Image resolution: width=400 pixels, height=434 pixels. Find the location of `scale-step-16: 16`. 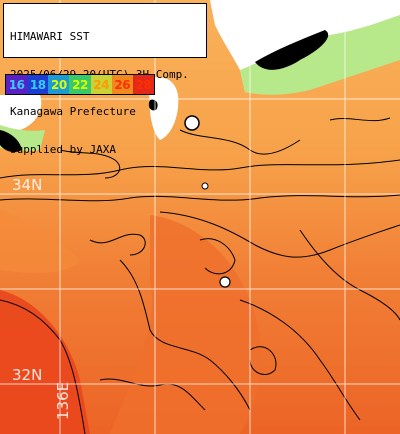

scale-step-16: 16 is located at coordinates (17, 84).